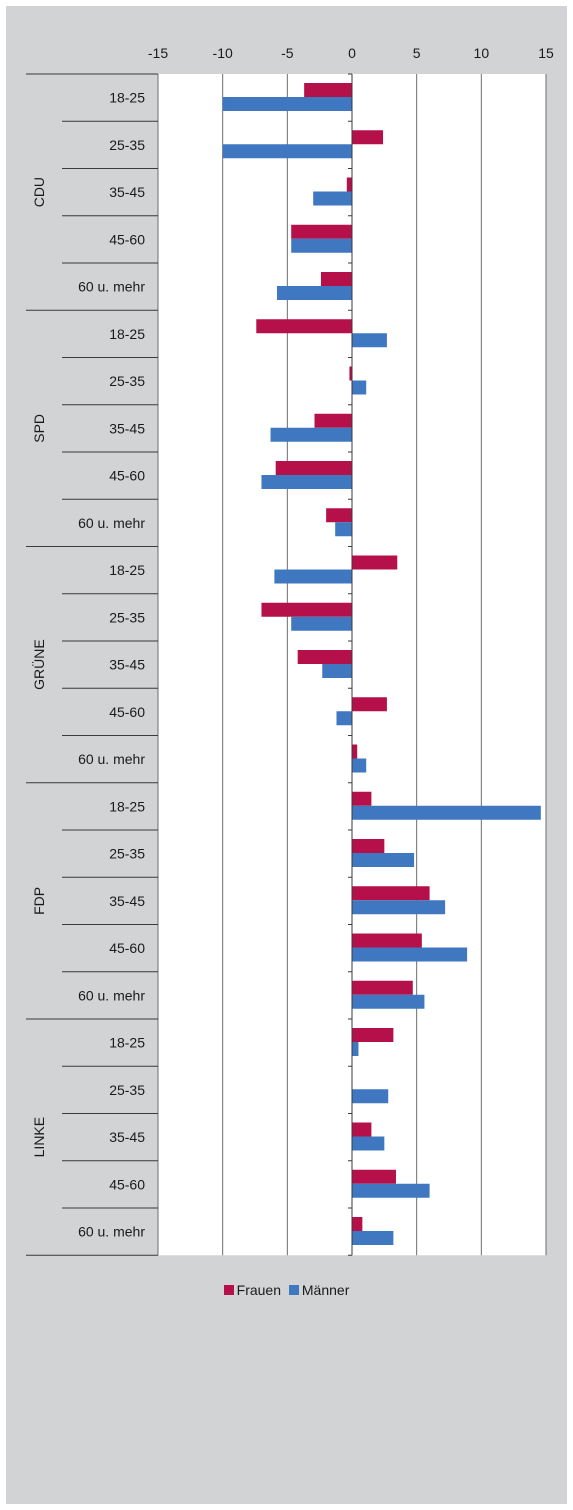 This screenshot has width=573, height=1510. What do you see at coordinates (417, 53) in the screenshot?
I see `x-tick-label: 5` at bounding box center [417, 53].